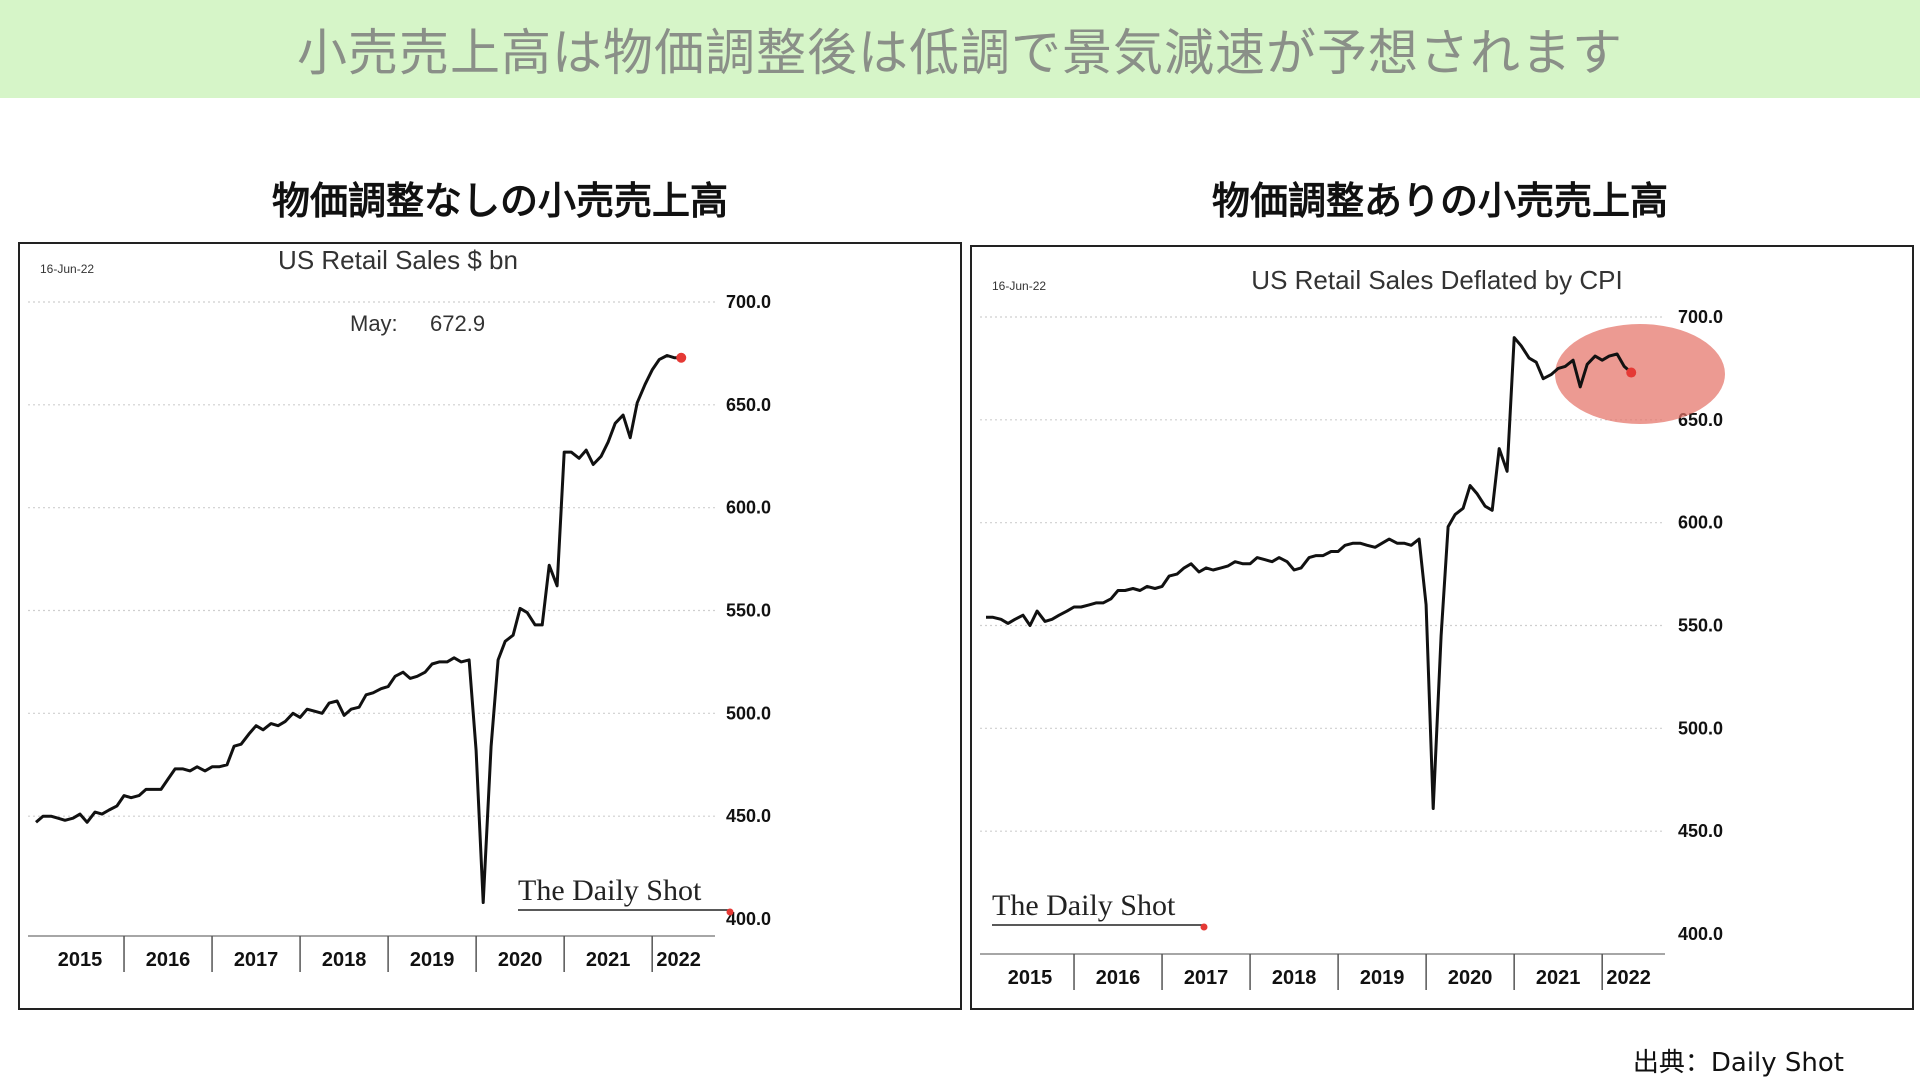 The image size is (1920, 1080). I want to click on right-panel-title: 物価調整ありの小売売上高, so click(1439, 201).